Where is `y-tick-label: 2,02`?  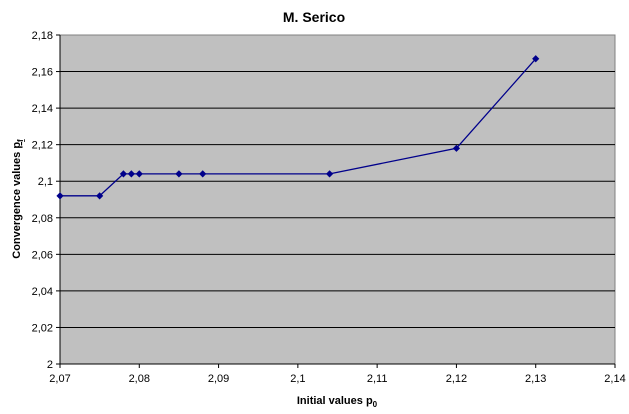
y-tick-label: 2,02 is located at coordinates (42, 328).